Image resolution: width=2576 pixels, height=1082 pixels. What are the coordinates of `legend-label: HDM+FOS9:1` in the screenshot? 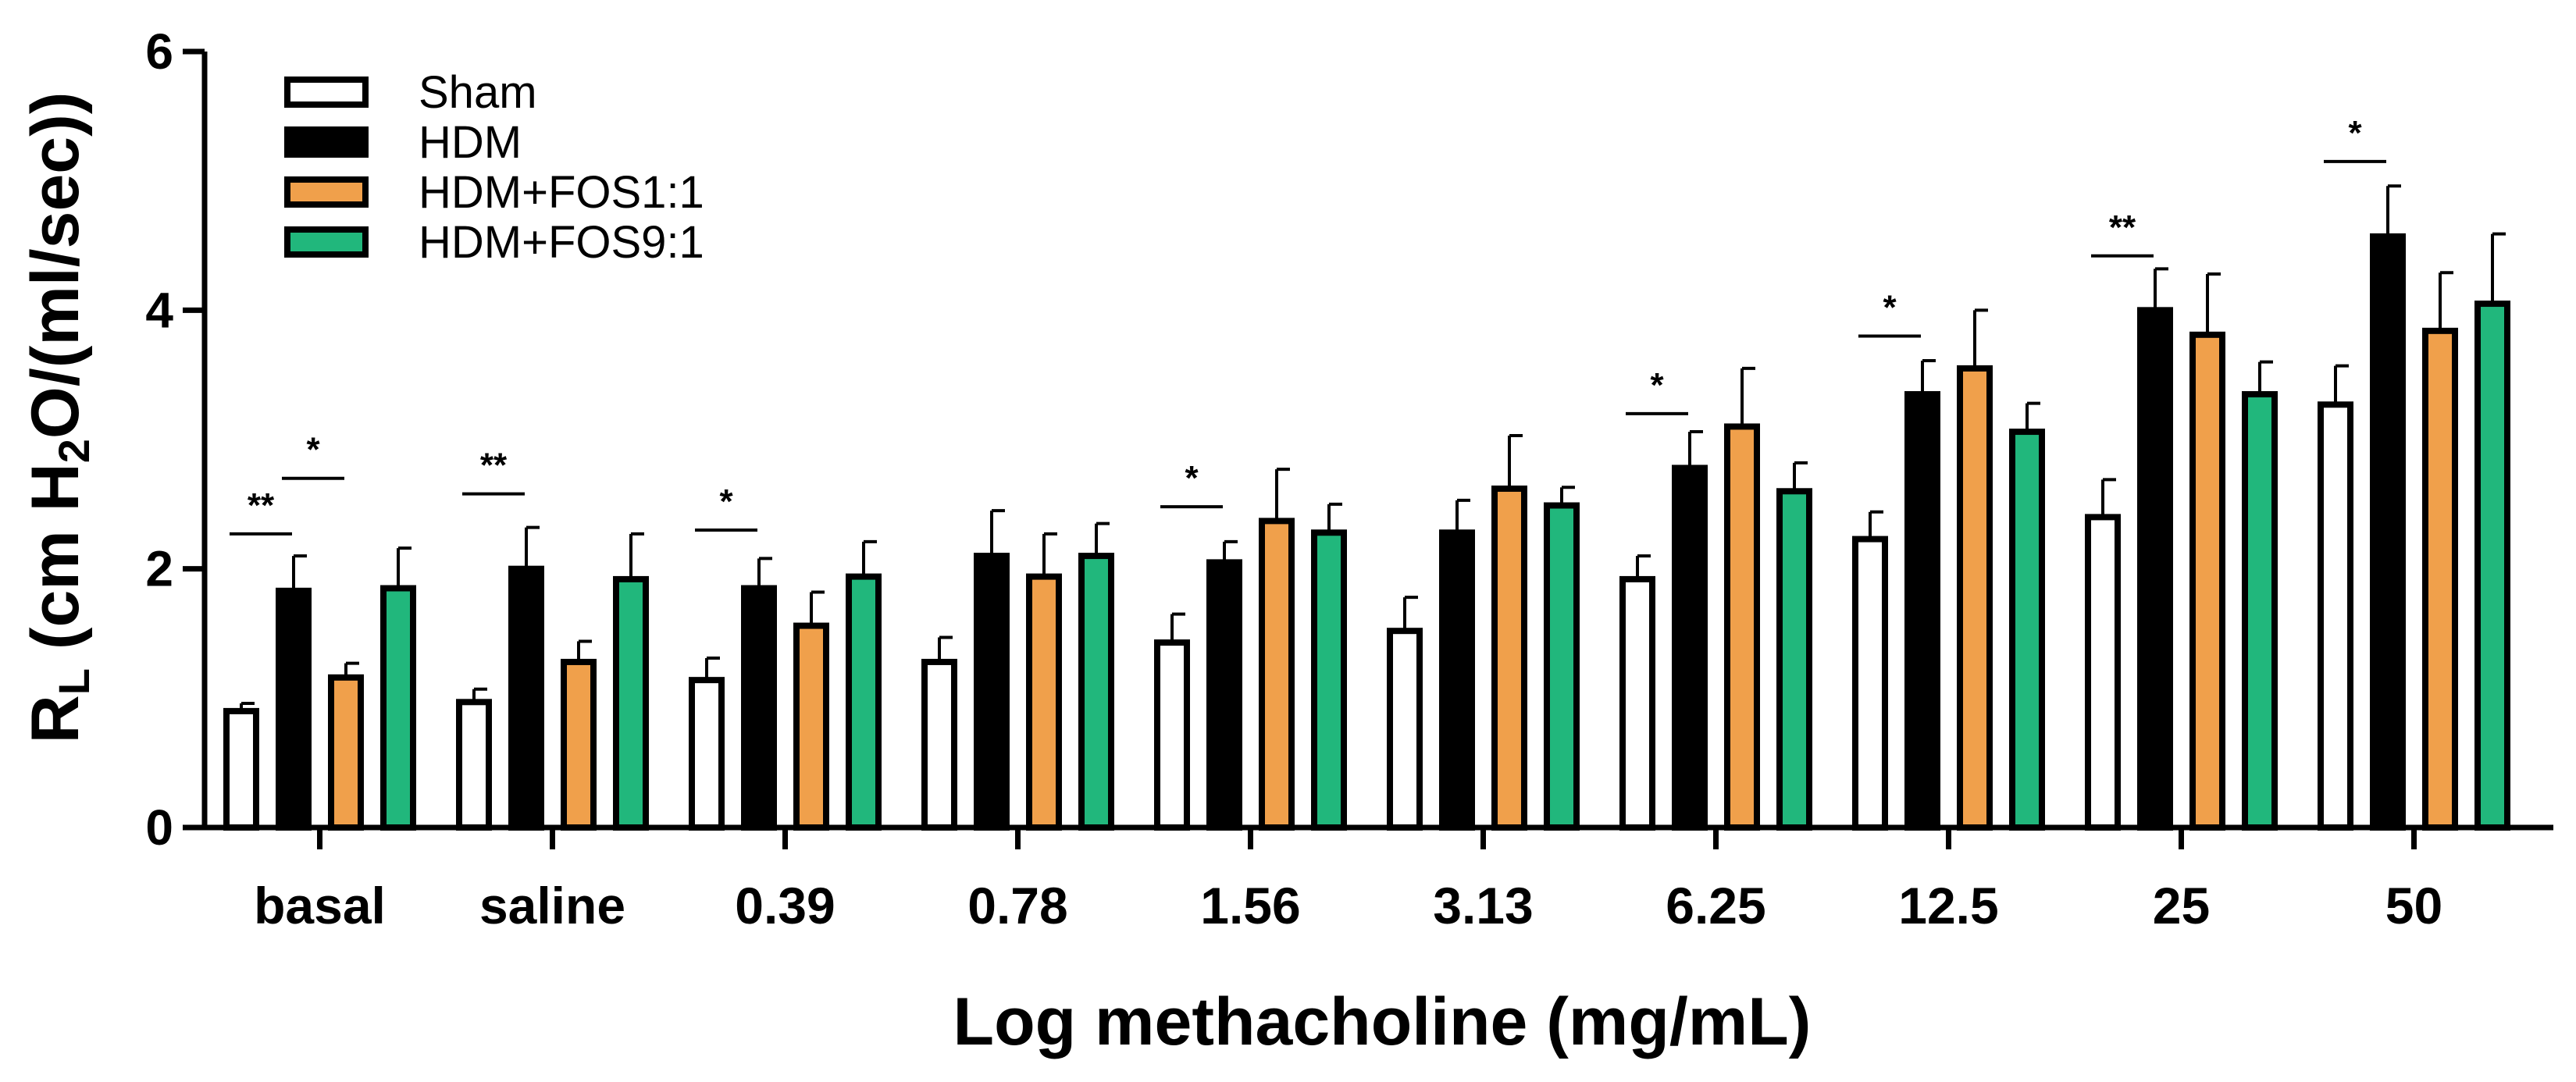 It's located at (562, 242).